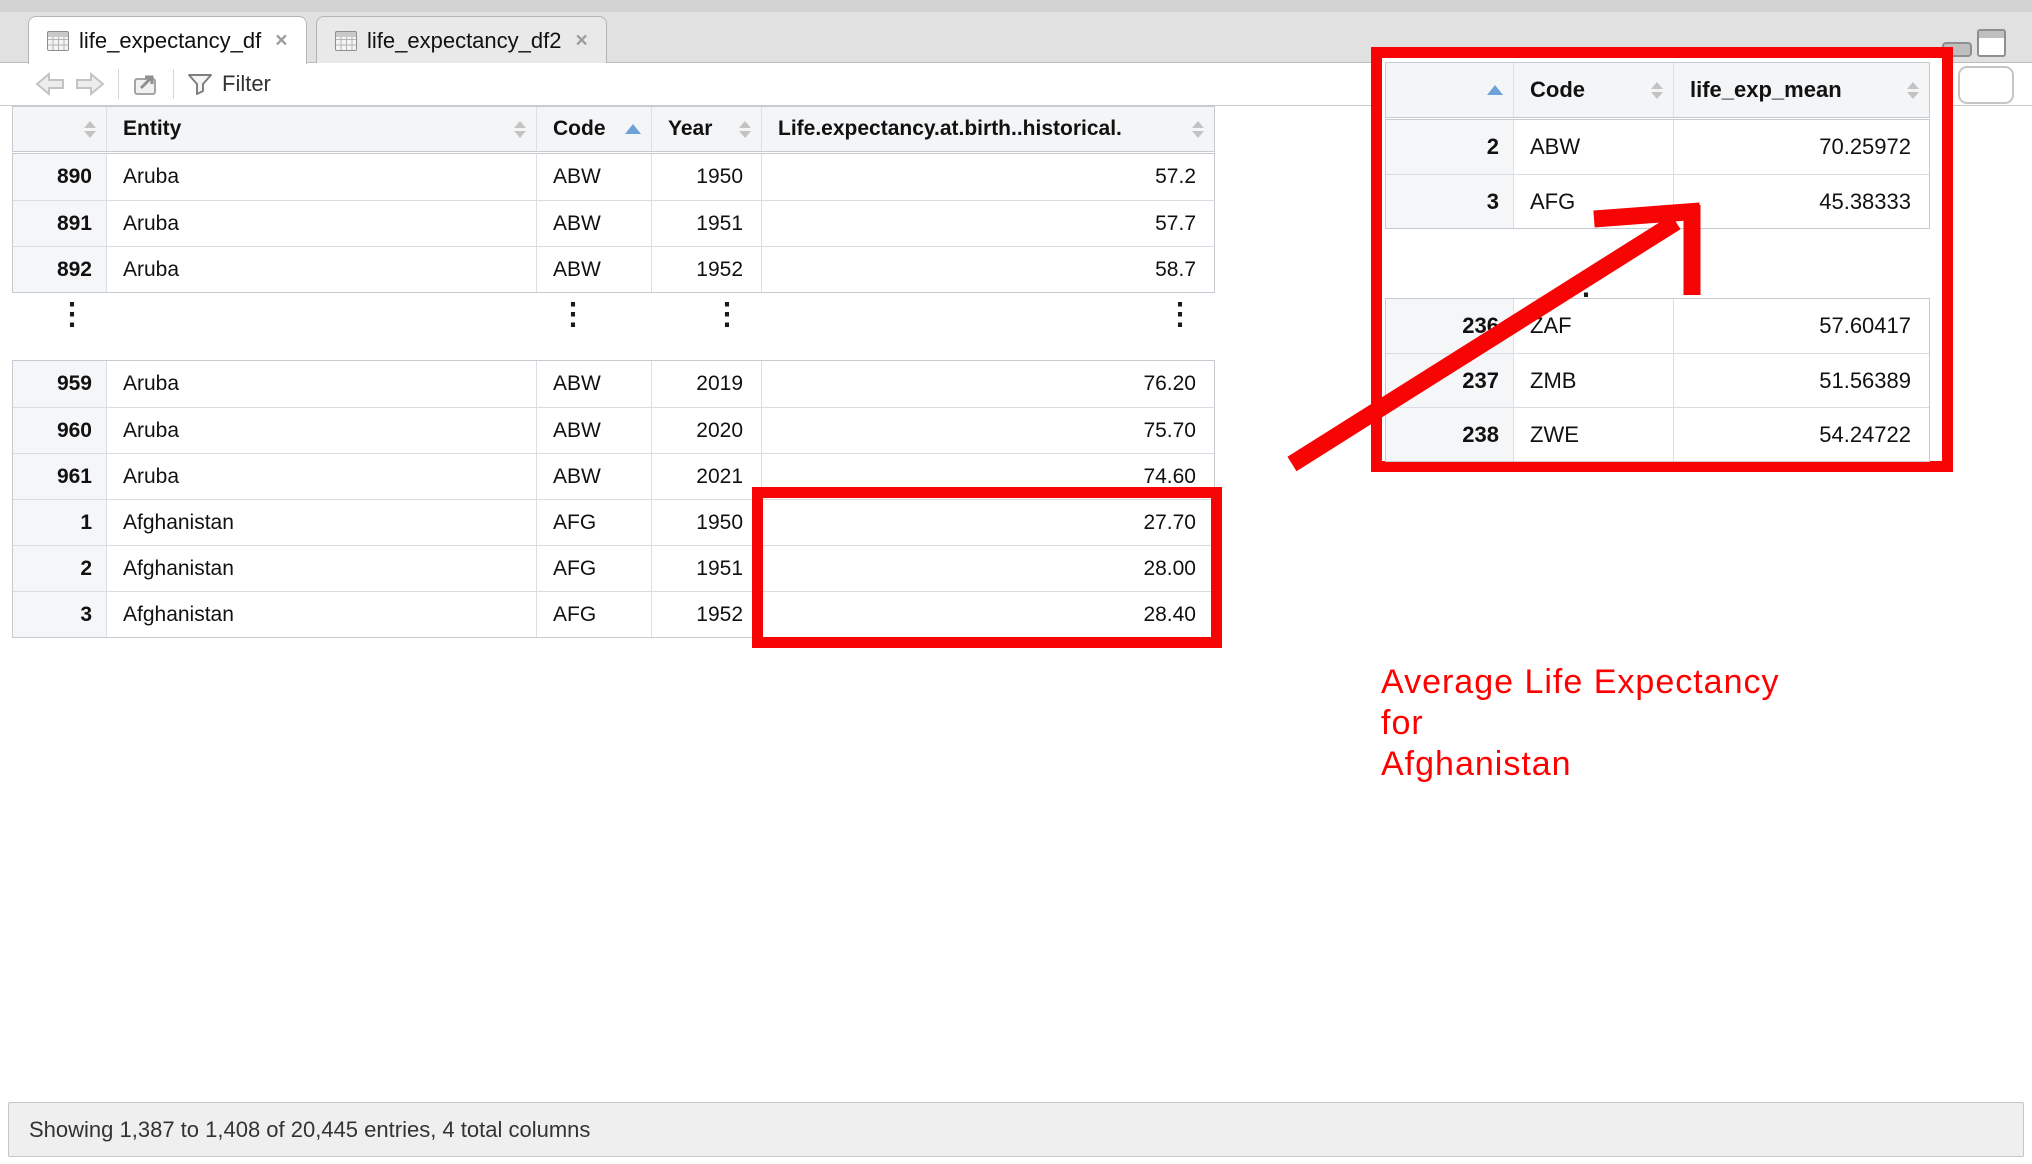 This screenshot has height=1164, width=2032. Describe the element at coordinates (1986, 85) in the screenshot. I see `search-input` at that location.